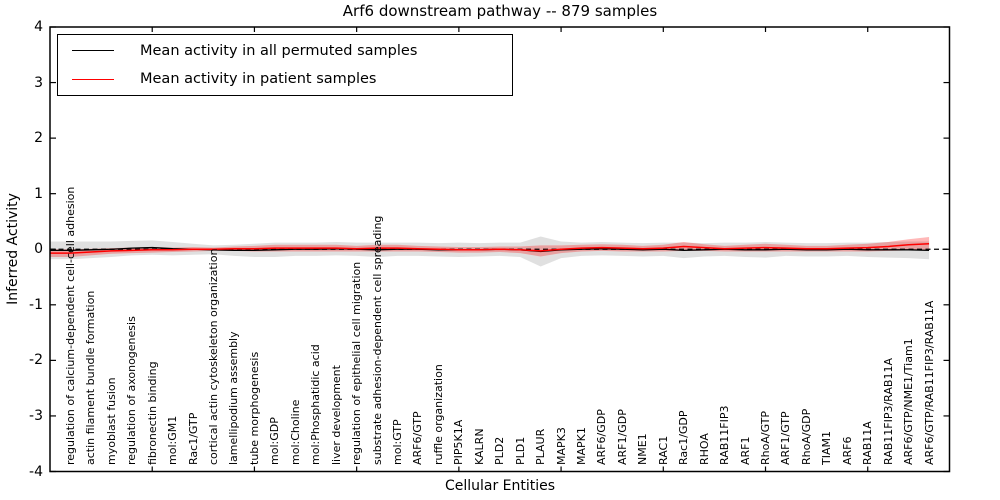 This screenshot has width=1000, height=500. I want to click on patient-mean-line, so click(490, 248).